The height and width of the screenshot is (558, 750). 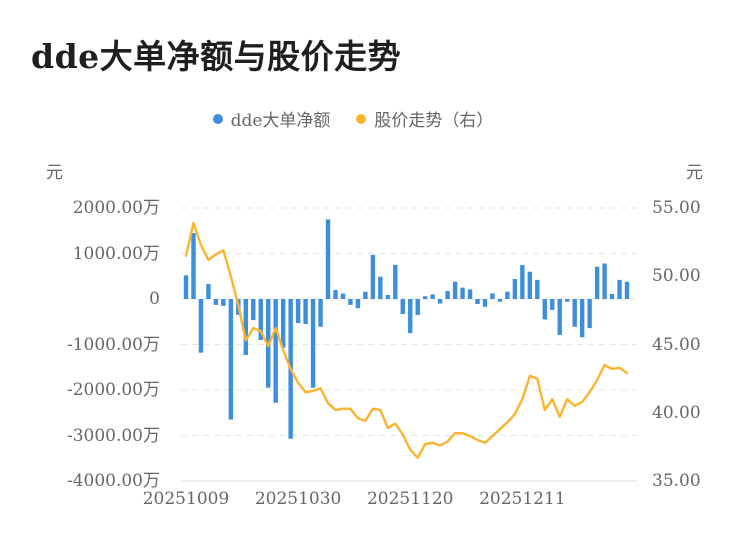 I want to click on legend-item-1: 股价走势（右）, so click(x=424, y=118).